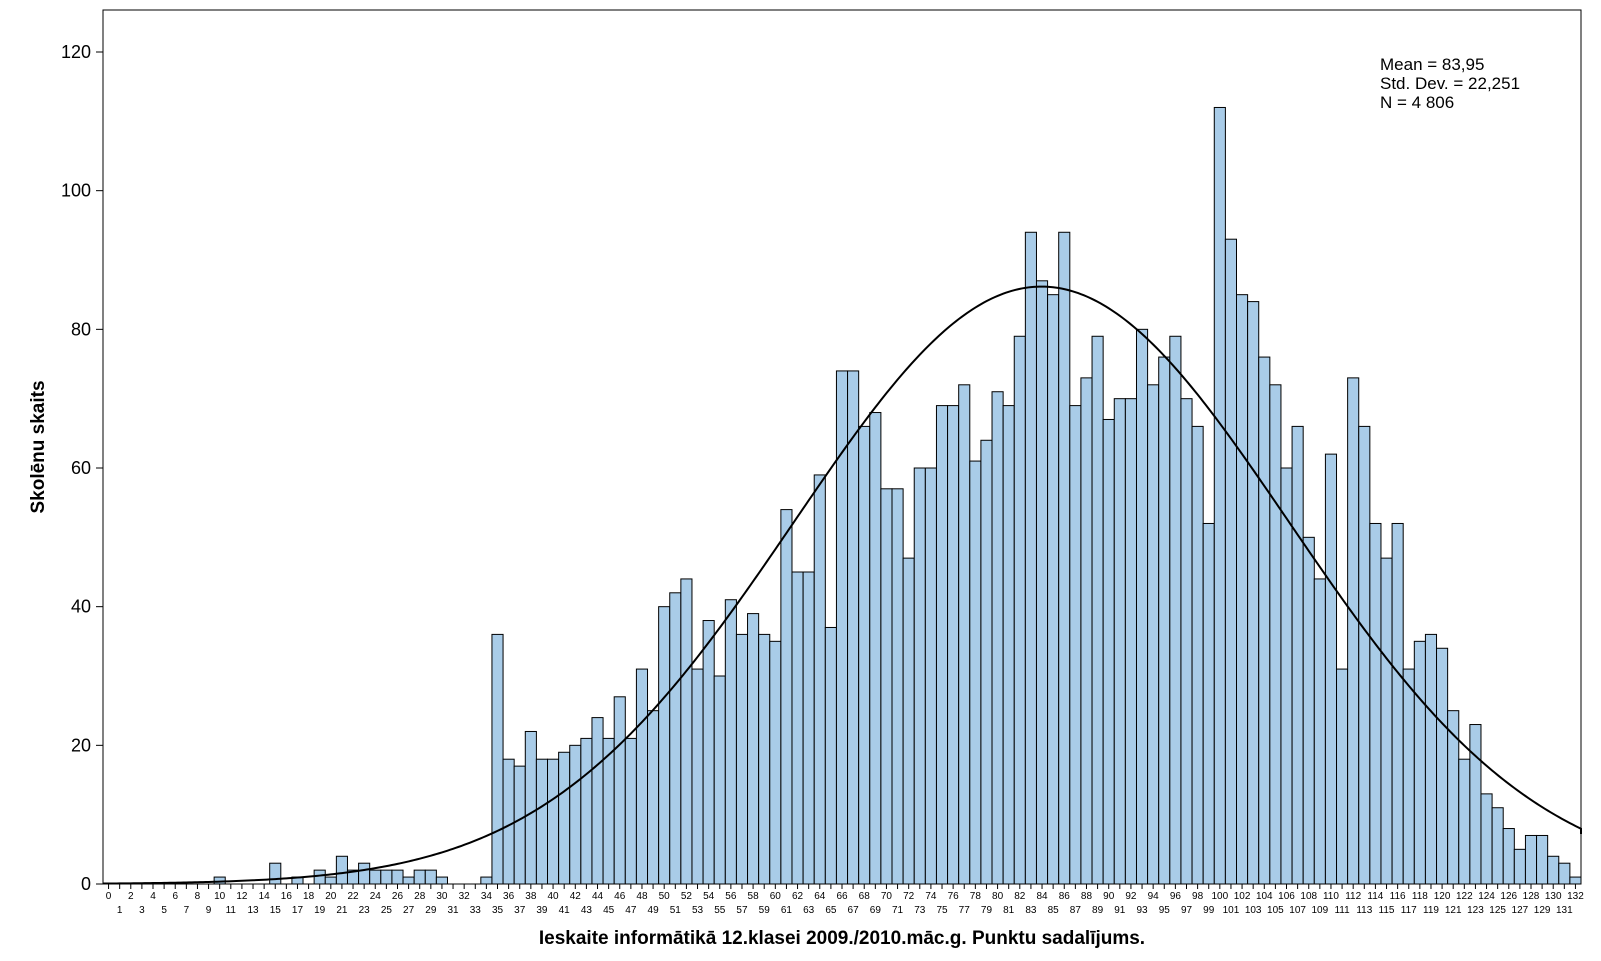 Image resolution: width=1601 pixels, height=961 pixels. I want to click on x-tick-label-8: 8, so click(198, 896).